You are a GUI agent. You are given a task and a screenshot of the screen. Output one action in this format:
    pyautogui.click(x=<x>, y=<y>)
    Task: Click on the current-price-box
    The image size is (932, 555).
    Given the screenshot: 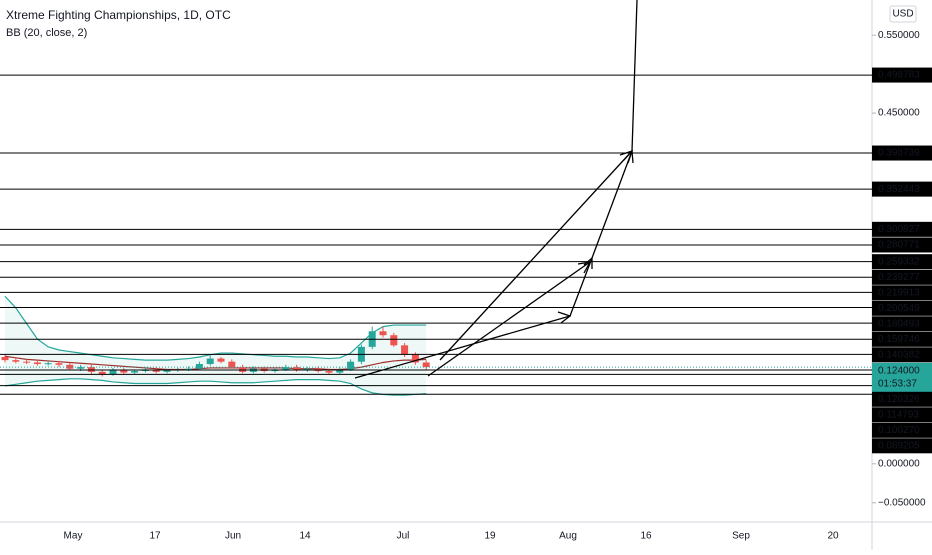 What is the action you would take?
    pyautogui.click(x=902, y=377)
    